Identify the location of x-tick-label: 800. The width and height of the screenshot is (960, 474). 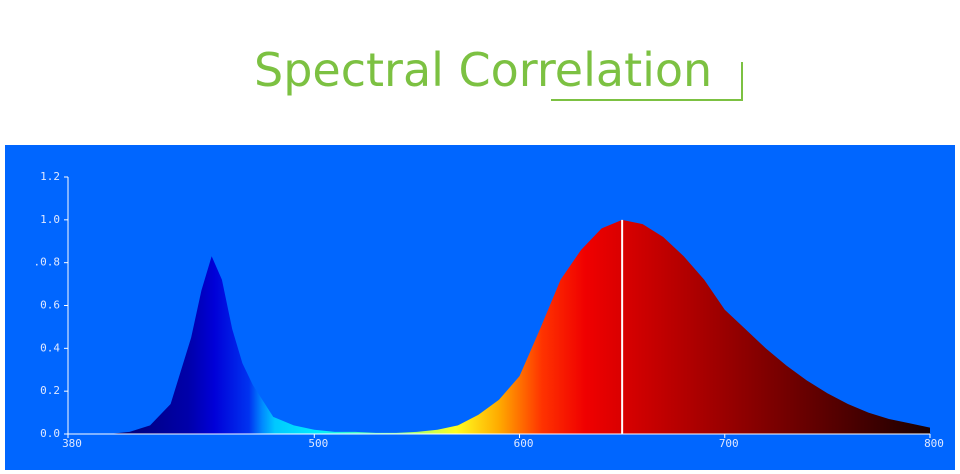
(934, 443).